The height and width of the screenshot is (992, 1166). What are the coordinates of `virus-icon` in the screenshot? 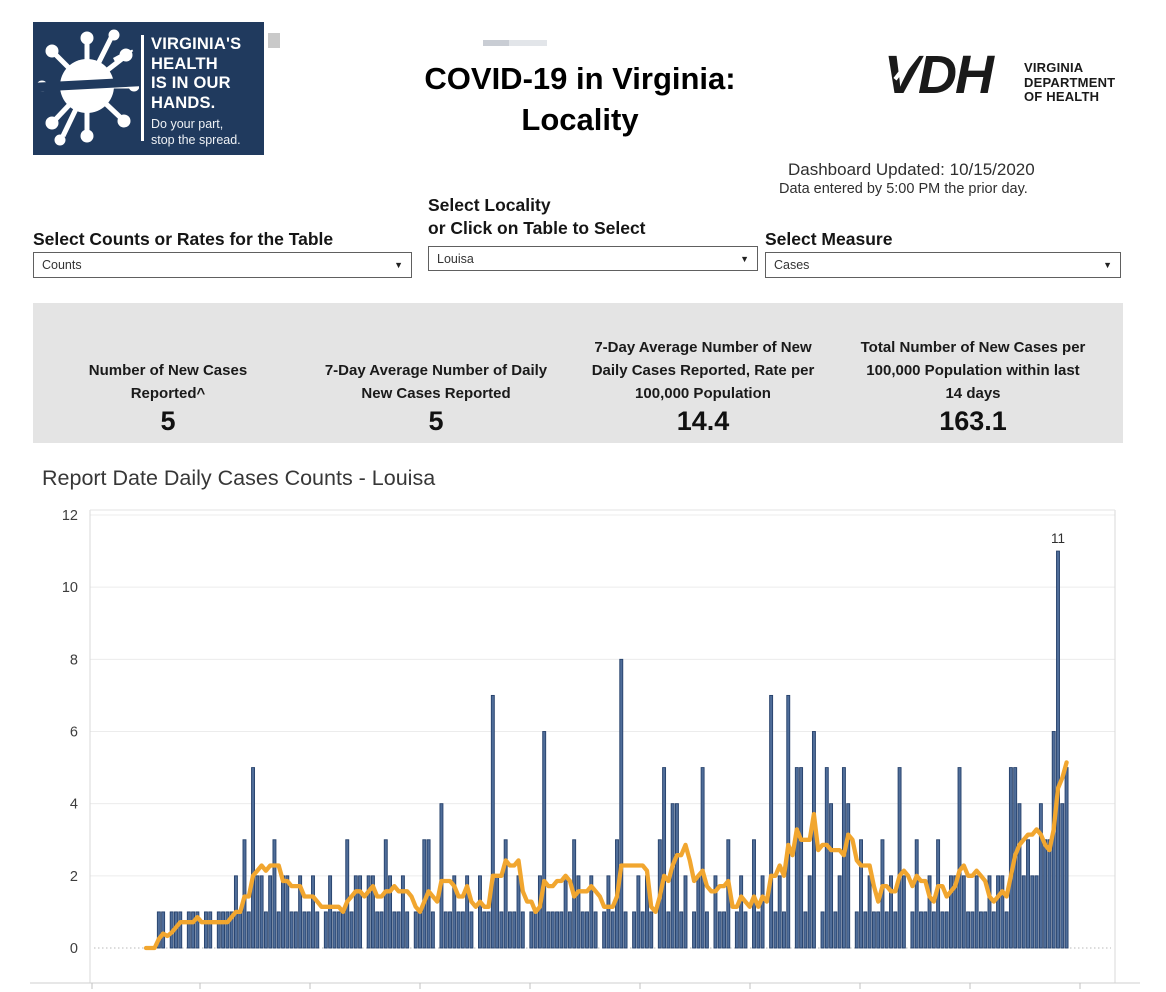 It's located at (87, 87).